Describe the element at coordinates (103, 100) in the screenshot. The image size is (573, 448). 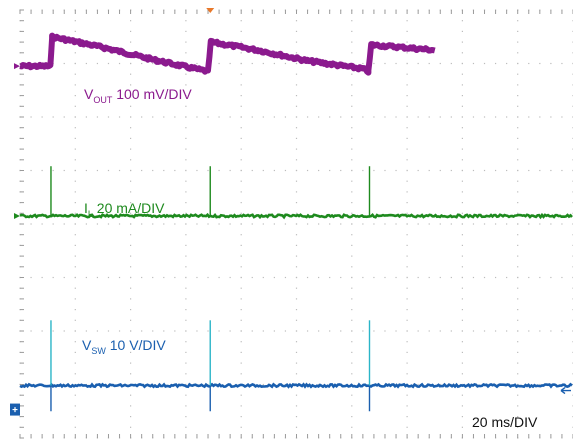
I see `vout-label-sub: OUT` at that location.